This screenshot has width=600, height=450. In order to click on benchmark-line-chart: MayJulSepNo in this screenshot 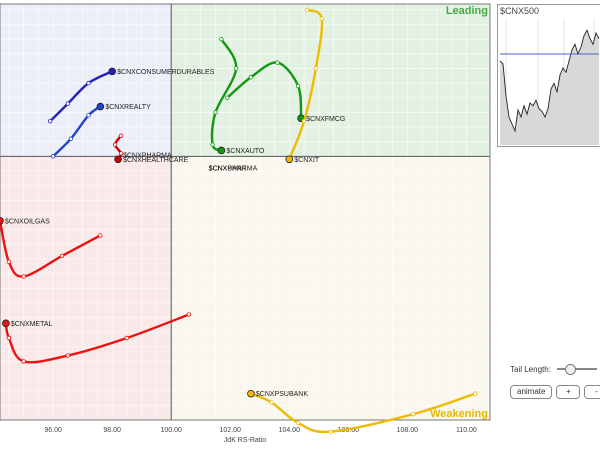, I will do `click(549, 82)`.